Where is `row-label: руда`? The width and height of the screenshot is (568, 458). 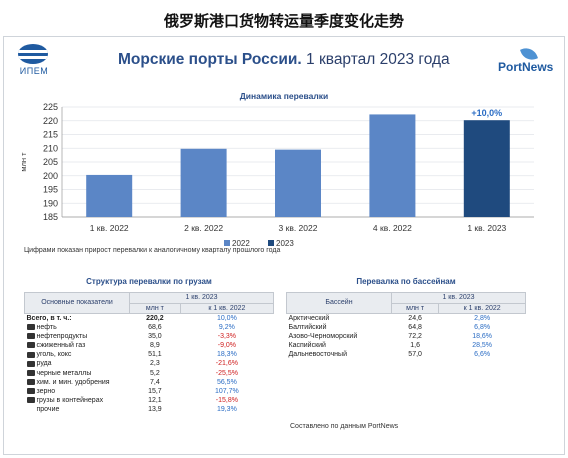 row-label: руда is located at coordinates (77, 363).